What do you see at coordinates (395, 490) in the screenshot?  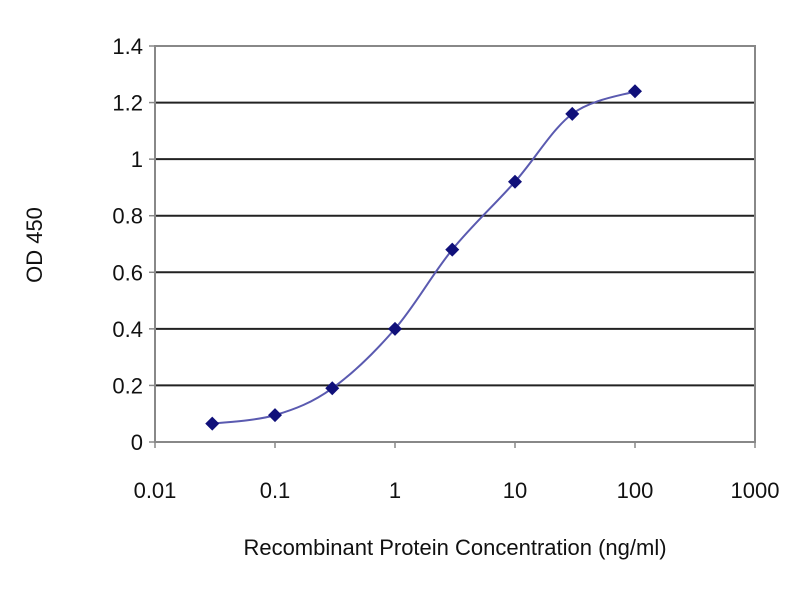 I see `x-tick-label: 1` at bounding box center [395, 490].